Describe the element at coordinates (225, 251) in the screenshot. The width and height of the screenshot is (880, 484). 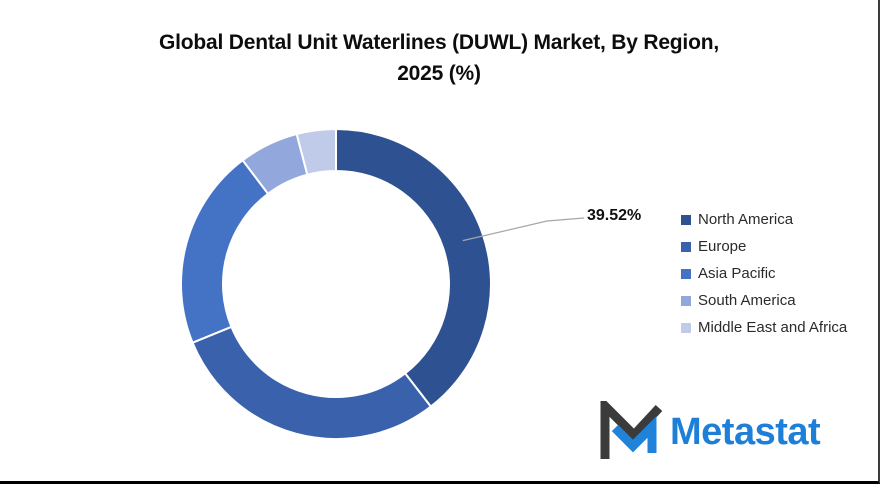
I see `donut-slice-asia-pacific` at that location.